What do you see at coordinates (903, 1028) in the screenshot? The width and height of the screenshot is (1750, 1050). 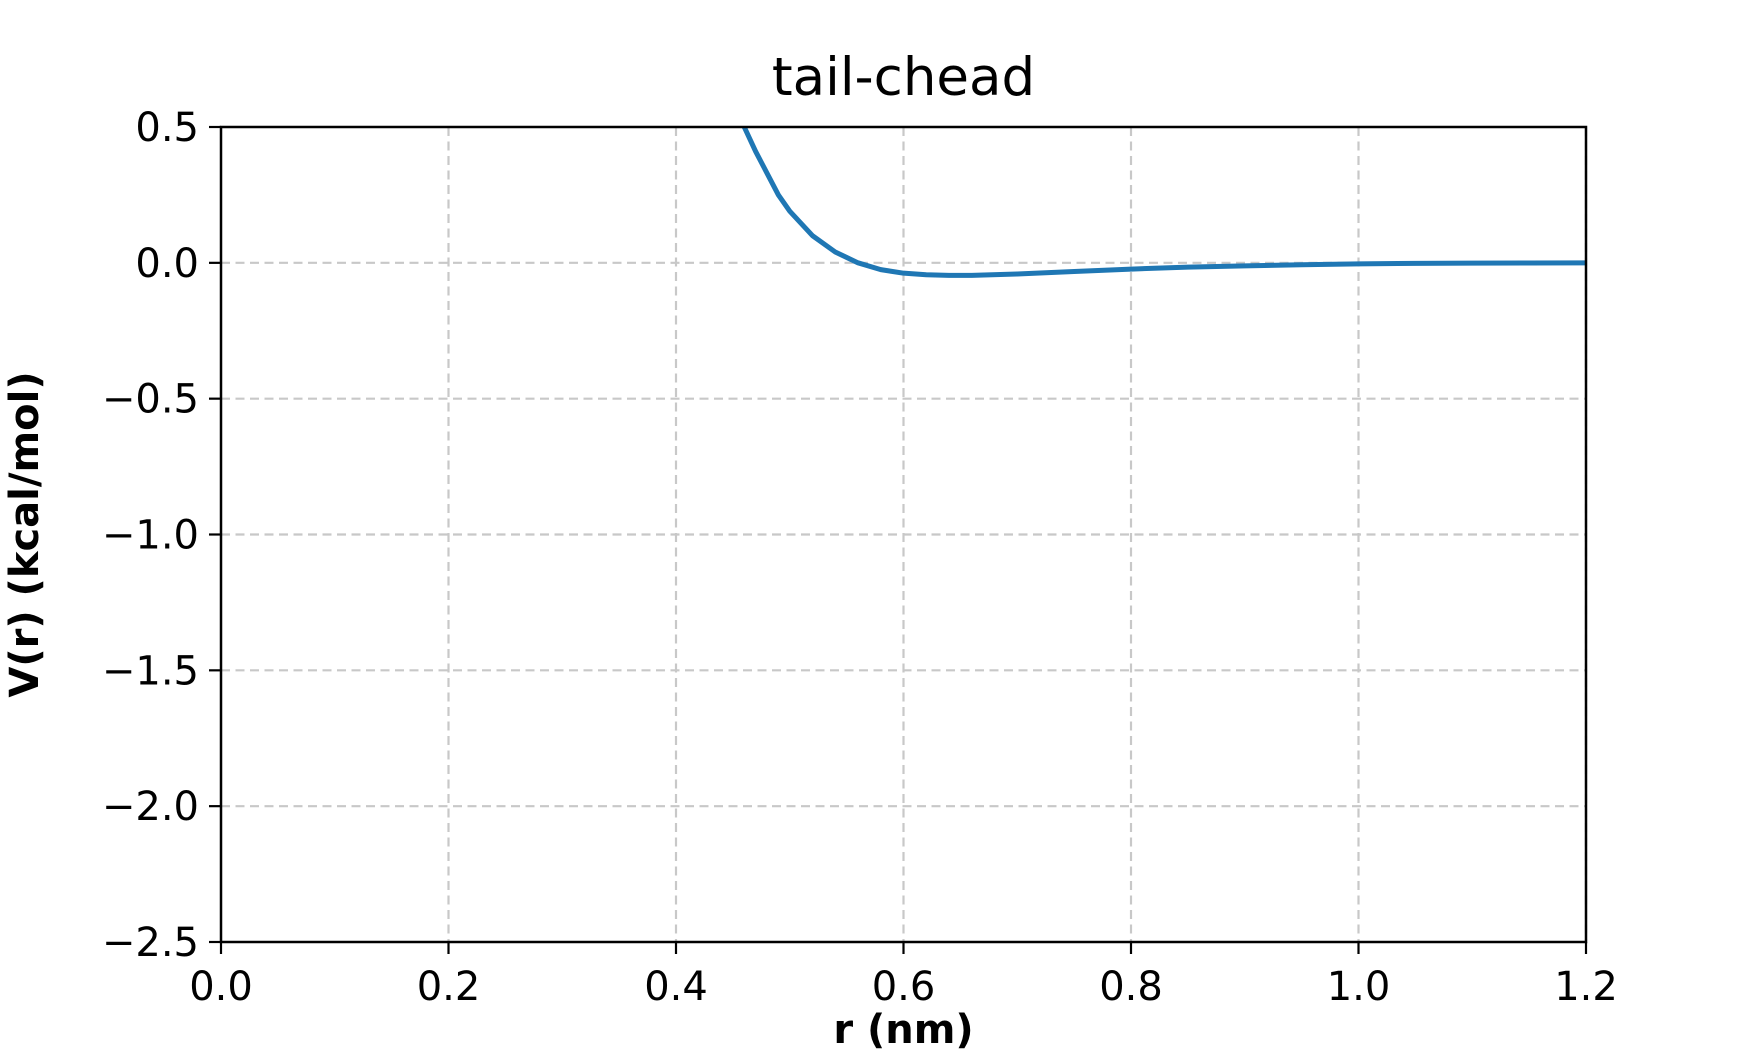 I see `x-axis-title: r (nm)` at bounding box center [903, 1028].